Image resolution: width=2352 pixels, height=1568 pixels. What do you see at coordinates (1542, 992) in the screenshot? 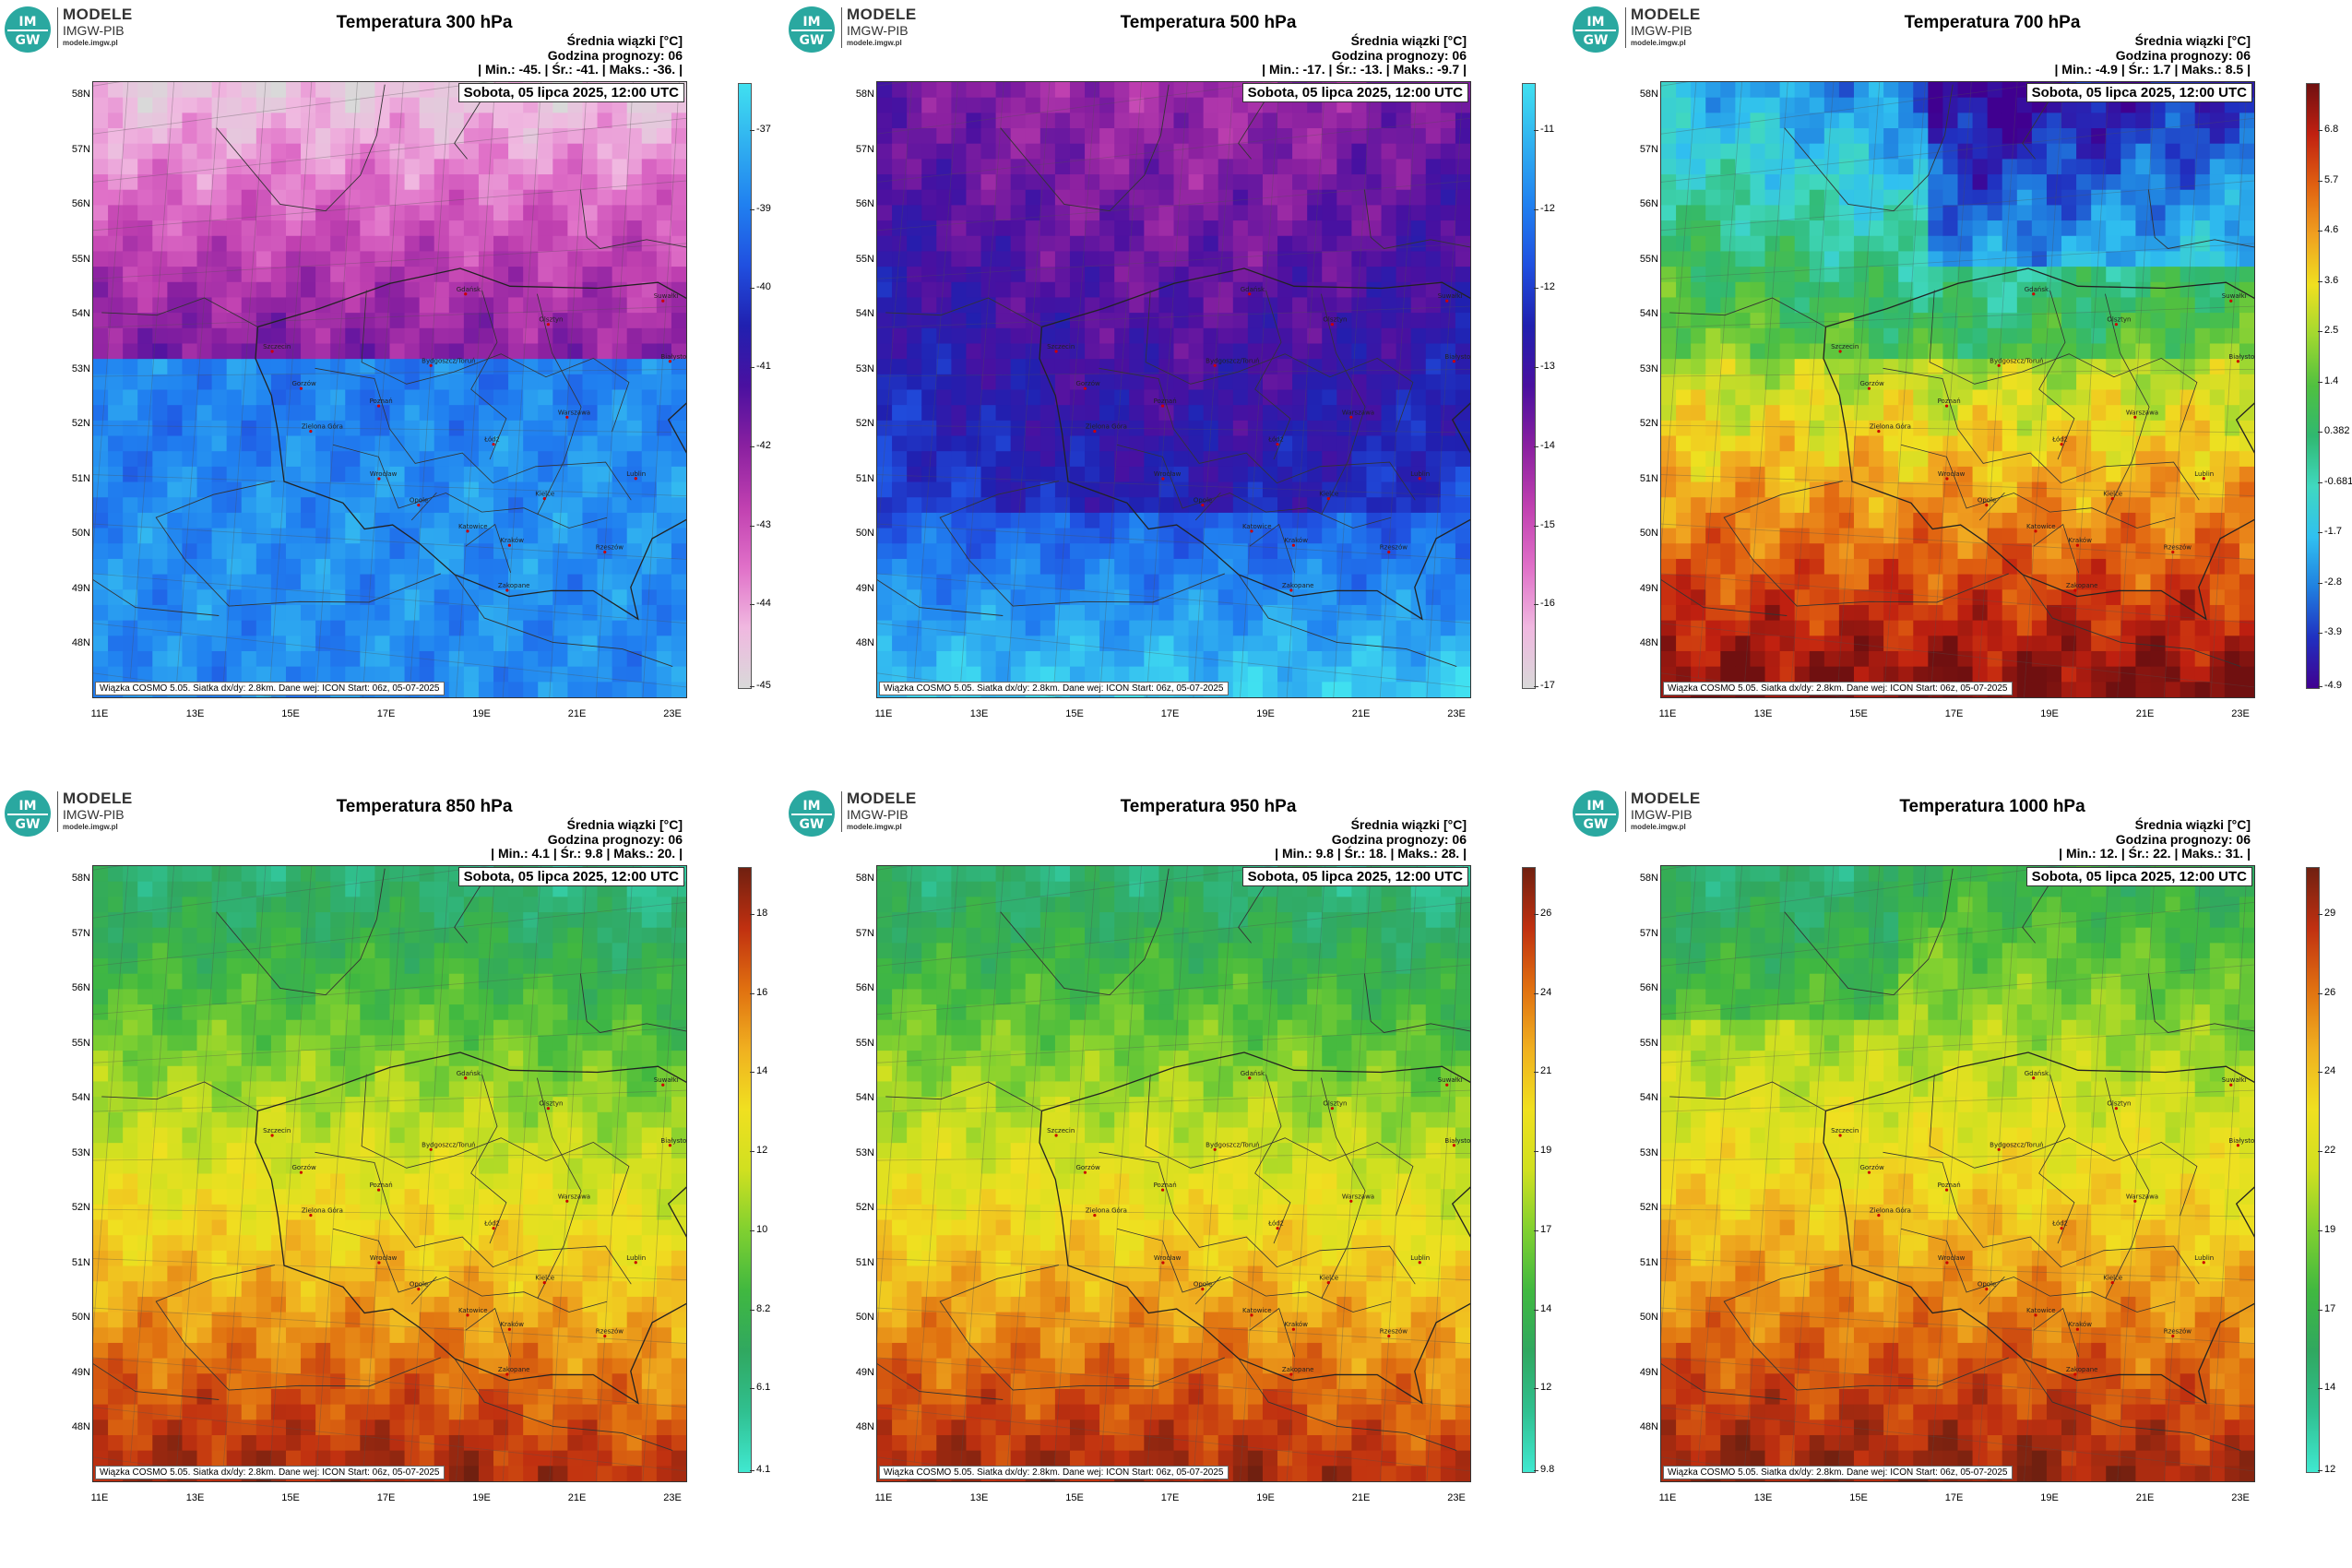
I see `colorbar-tick: 24` at bounding box center [1542, 992].